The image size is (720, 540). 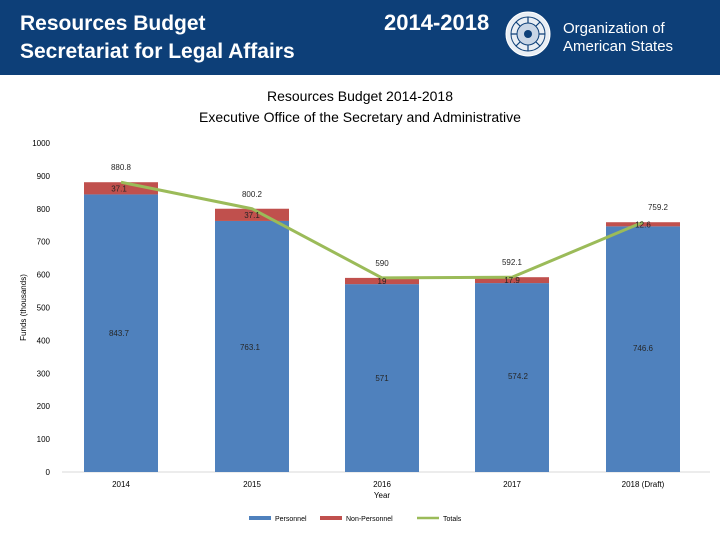 I want to click on totals-data-label: 759.2, so click(x=658, y=207).